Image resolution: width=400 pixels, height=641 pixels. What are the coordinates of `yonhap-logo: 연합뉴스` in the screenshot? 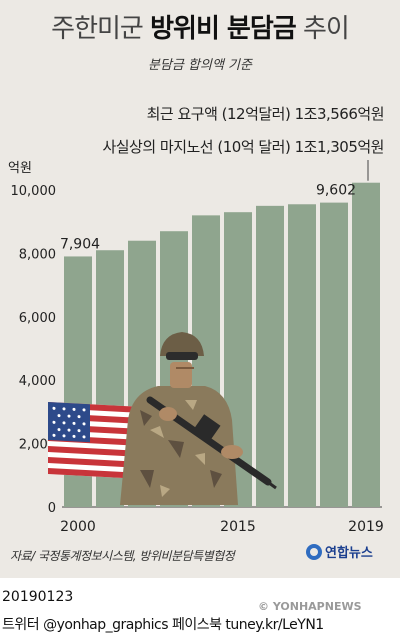 It's located at (339, 551).